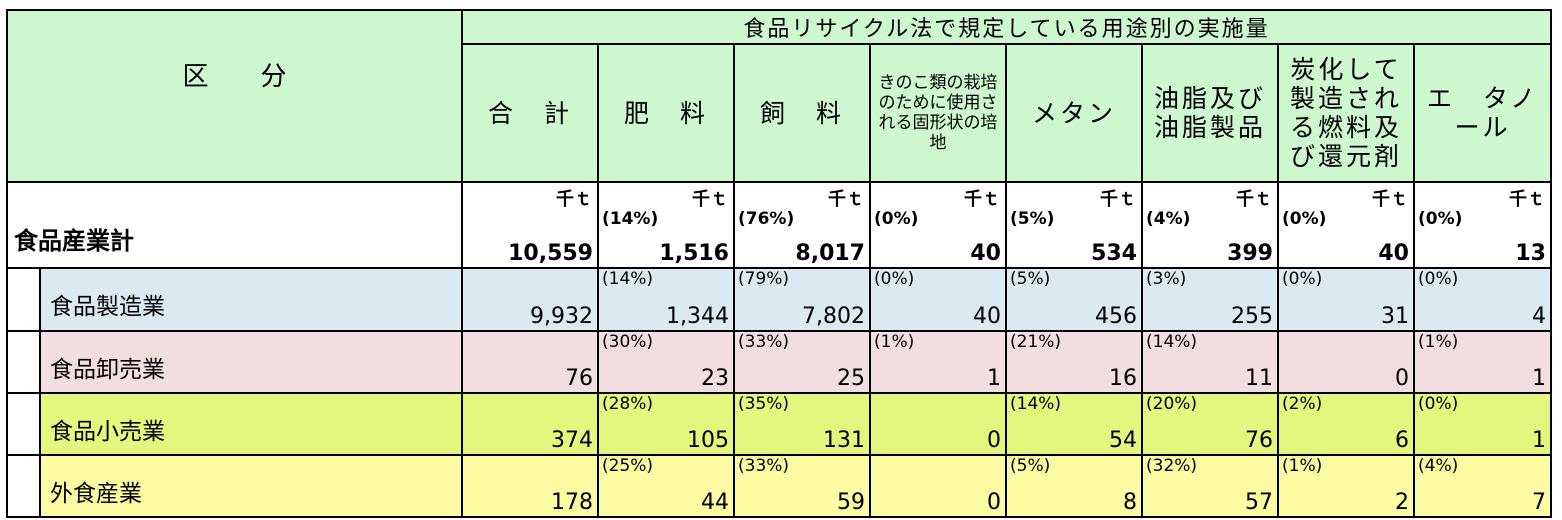 This screenshot has width=1562, height=520. Describe the element at coordinates (74, 241) in the screenshot. I see `row-label: 食品産業計` at that location.